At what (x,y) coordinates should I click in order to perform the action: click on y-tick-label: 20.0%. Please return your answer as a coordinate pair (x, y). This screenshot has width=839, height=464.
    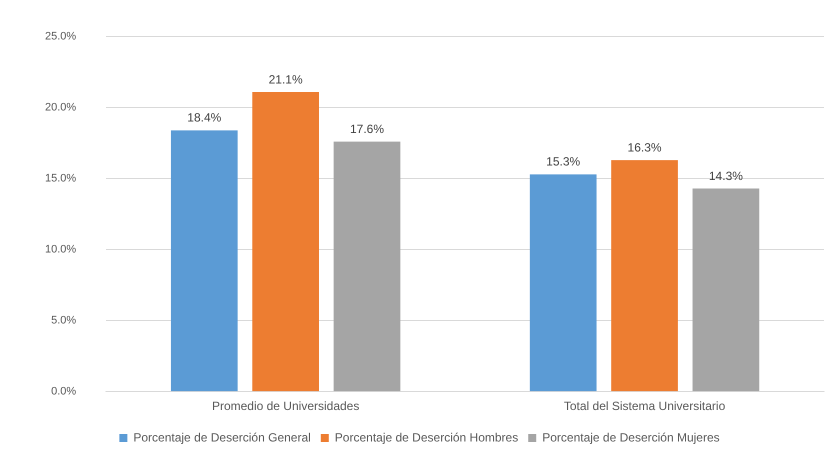
    Looking at the image, I should click on (60, 108).